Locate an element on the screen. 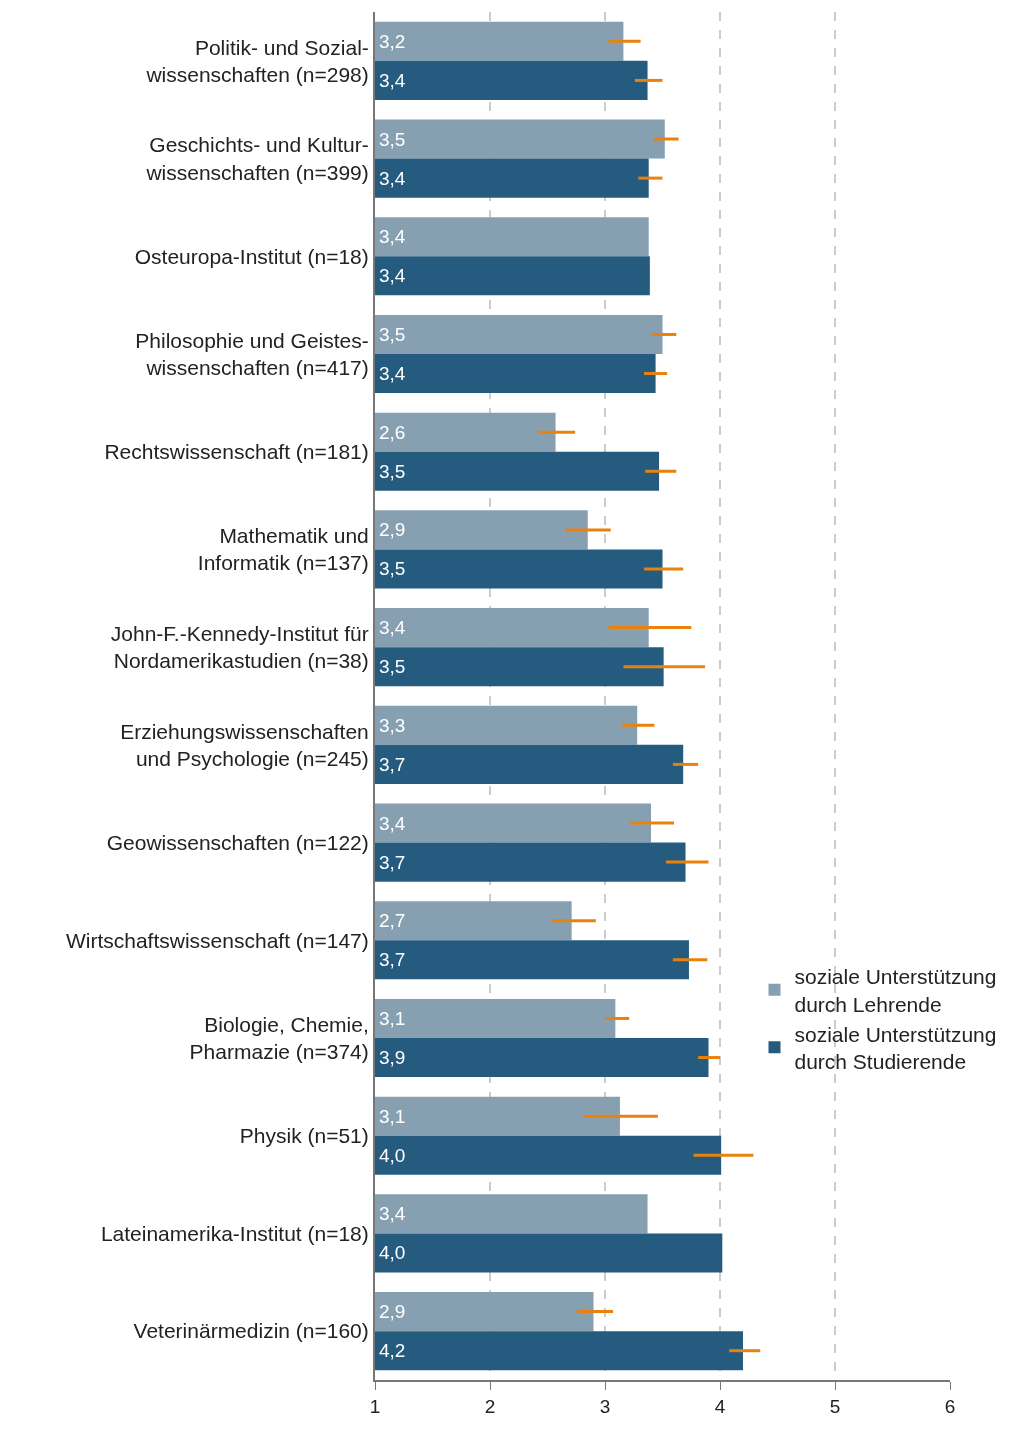 The height and width of the screenshot is (1432, 1016). y-tick-label: Rechtswissenschaft (n=181) is located at coordinates (236, 452).